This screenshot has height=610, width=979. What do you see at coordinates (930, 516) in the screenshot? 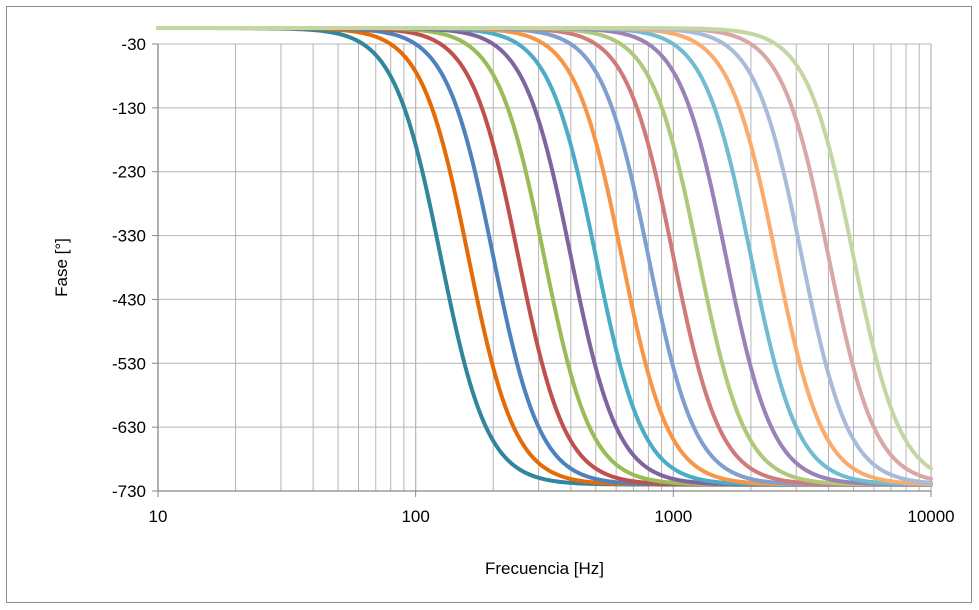
I see `x-tick-label: 10000` at bounding box center [930, 516].